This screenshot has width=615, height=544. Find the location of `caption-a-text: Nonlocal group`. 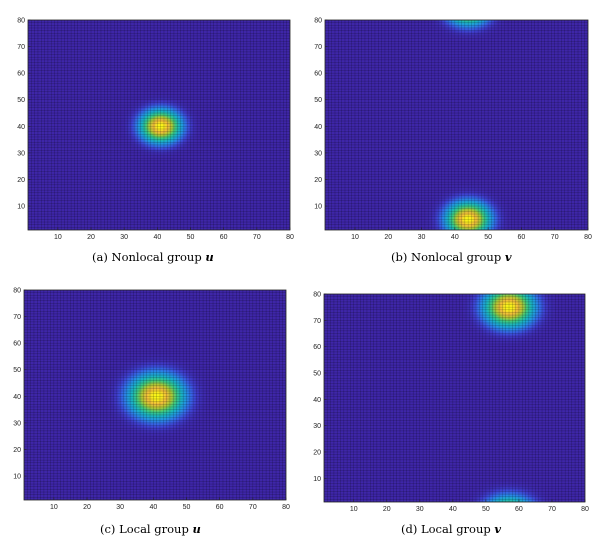

caption-a-text: Nonlocal group is located at coordinates (156, 257).